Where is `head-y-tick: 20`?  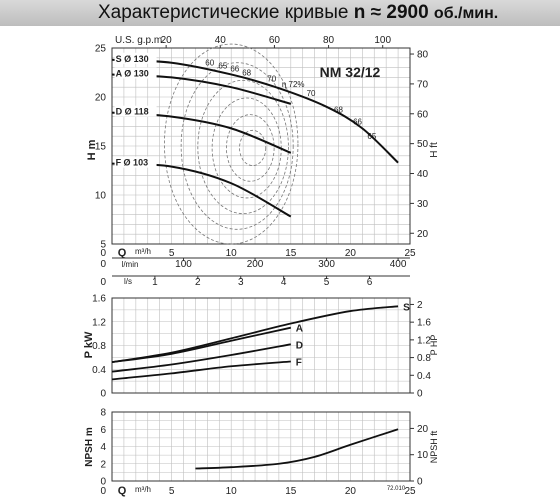 head-y-tick: 20 is located at coordinates (101, 98).